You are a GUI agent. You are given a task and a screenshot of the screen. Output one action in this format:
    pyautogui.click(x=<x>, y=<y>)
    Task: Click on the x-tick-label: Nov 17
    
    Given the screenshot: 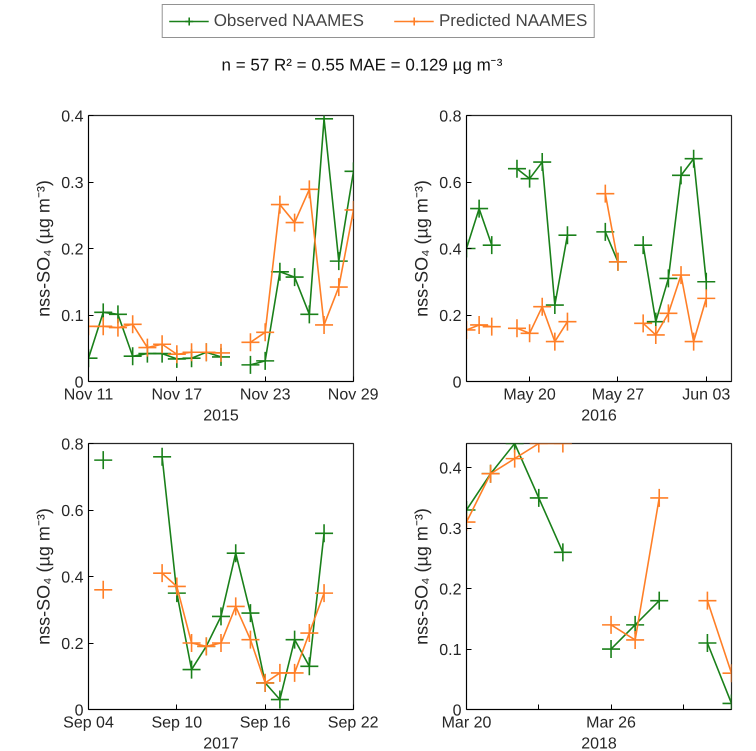 What is the action you would take?
    pyautogui.click(x=176, y=395)
    